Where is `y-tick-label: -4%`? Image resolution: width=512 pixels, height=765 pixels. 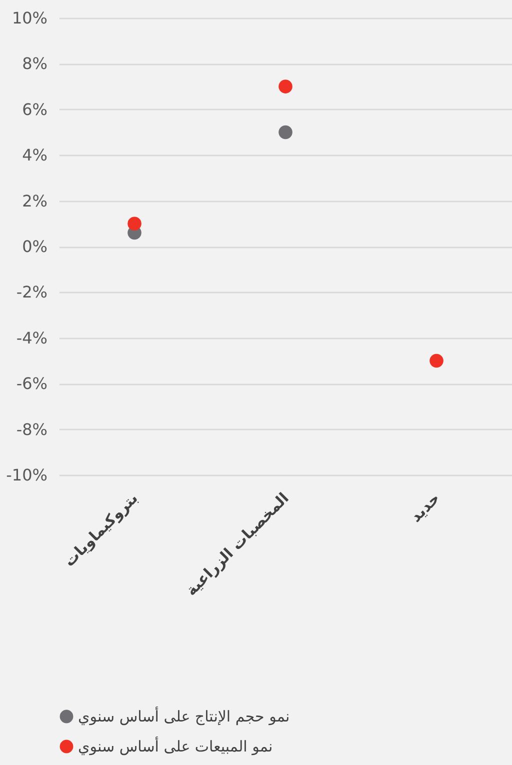 y-tick-label: -4% is located at coordinates (32, 338).